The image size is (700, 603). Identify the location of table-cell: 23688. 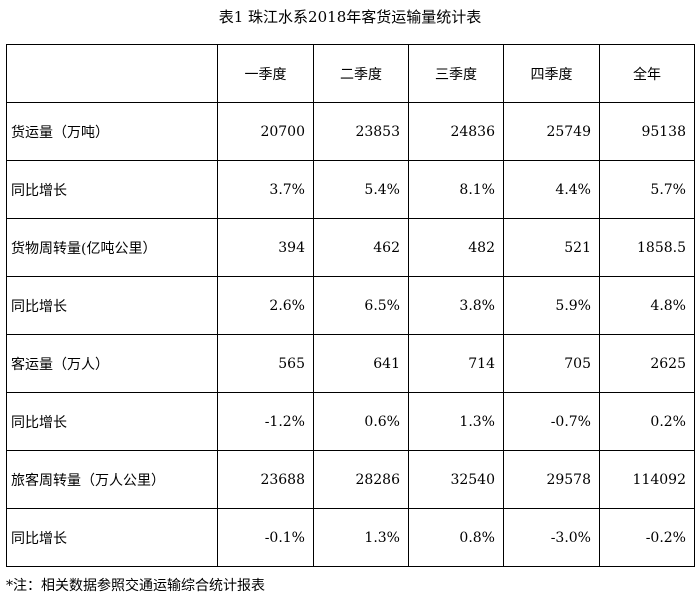
(265, 479).